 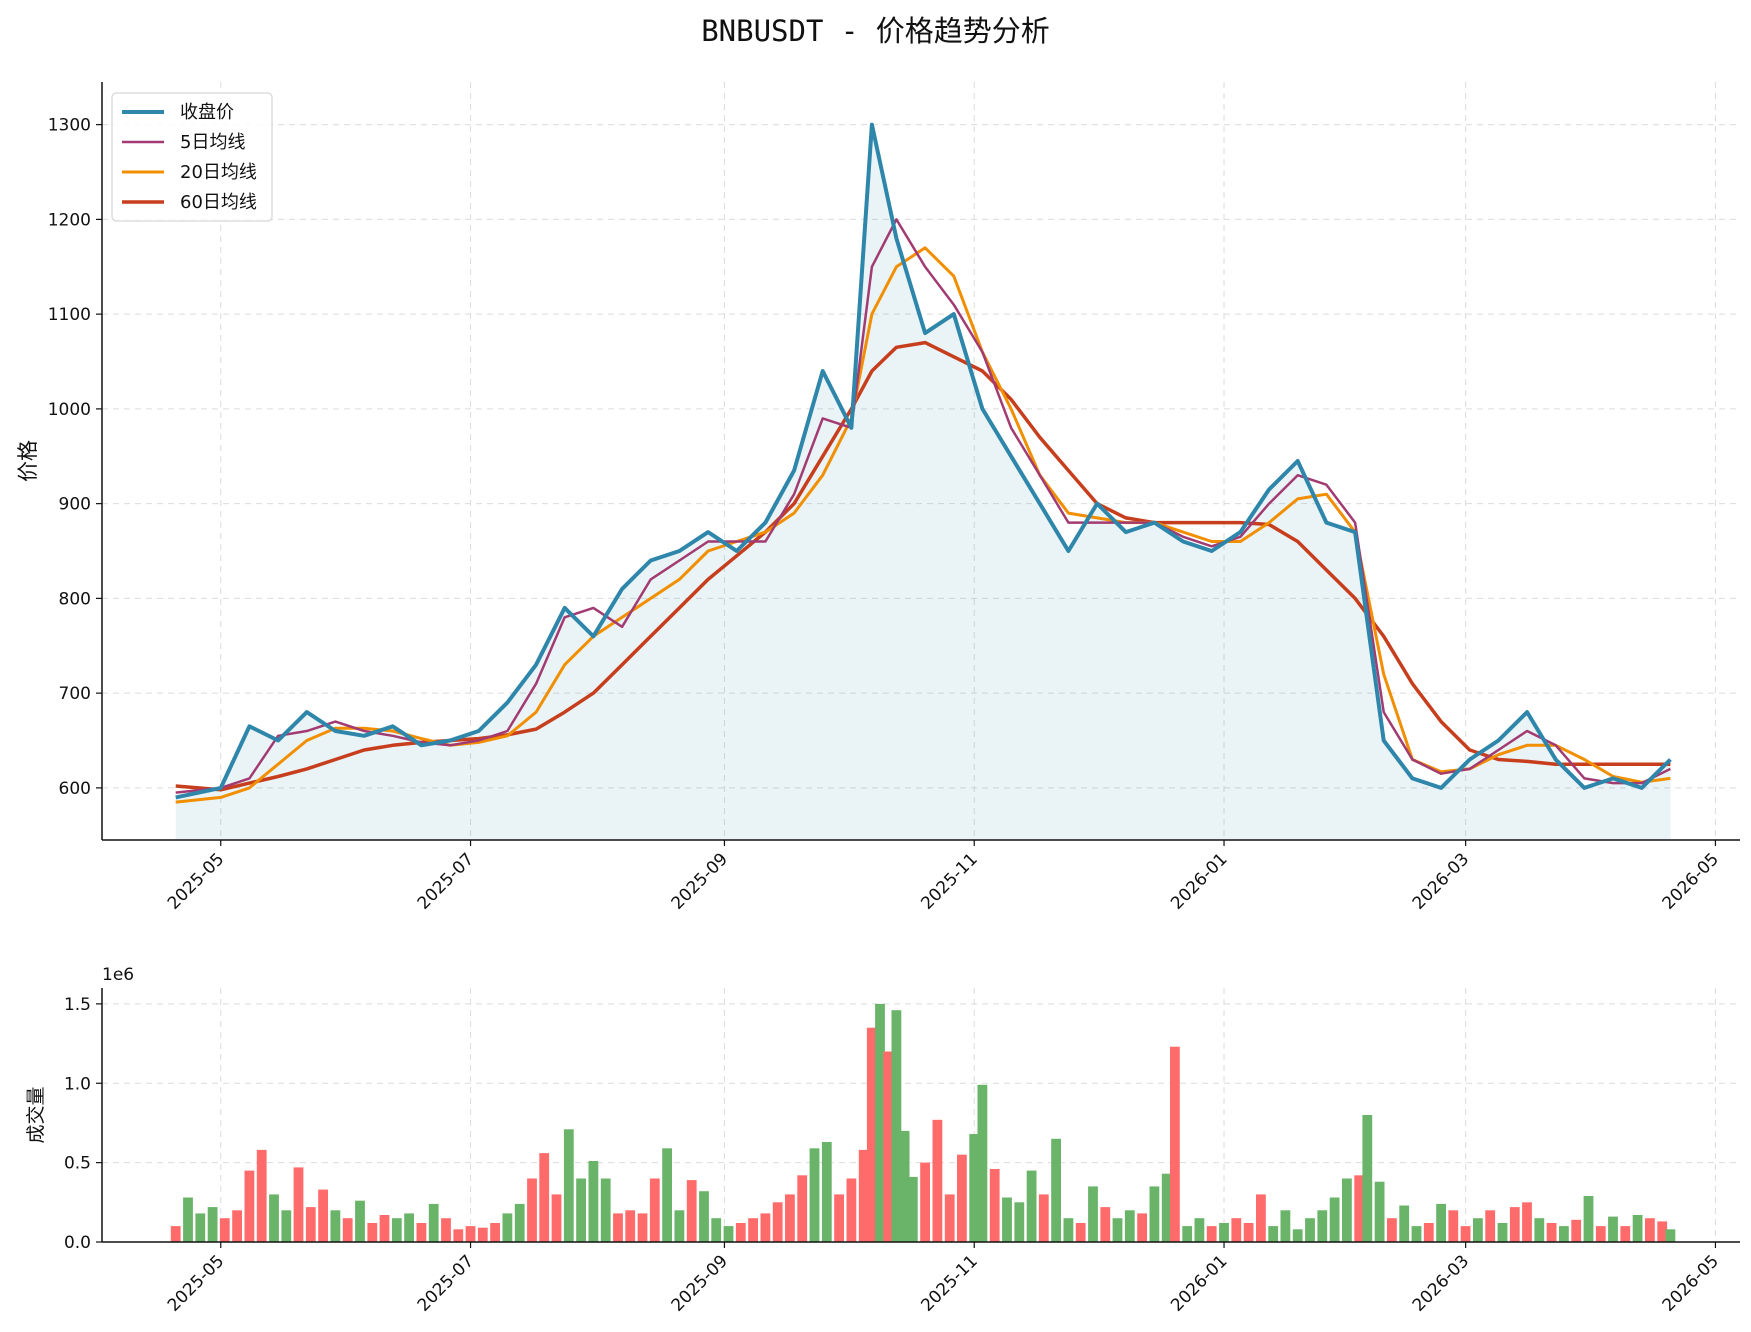 I want to click on chart-title: BNBUSDT - 价格趋势分析, so click(x=875, y=31).